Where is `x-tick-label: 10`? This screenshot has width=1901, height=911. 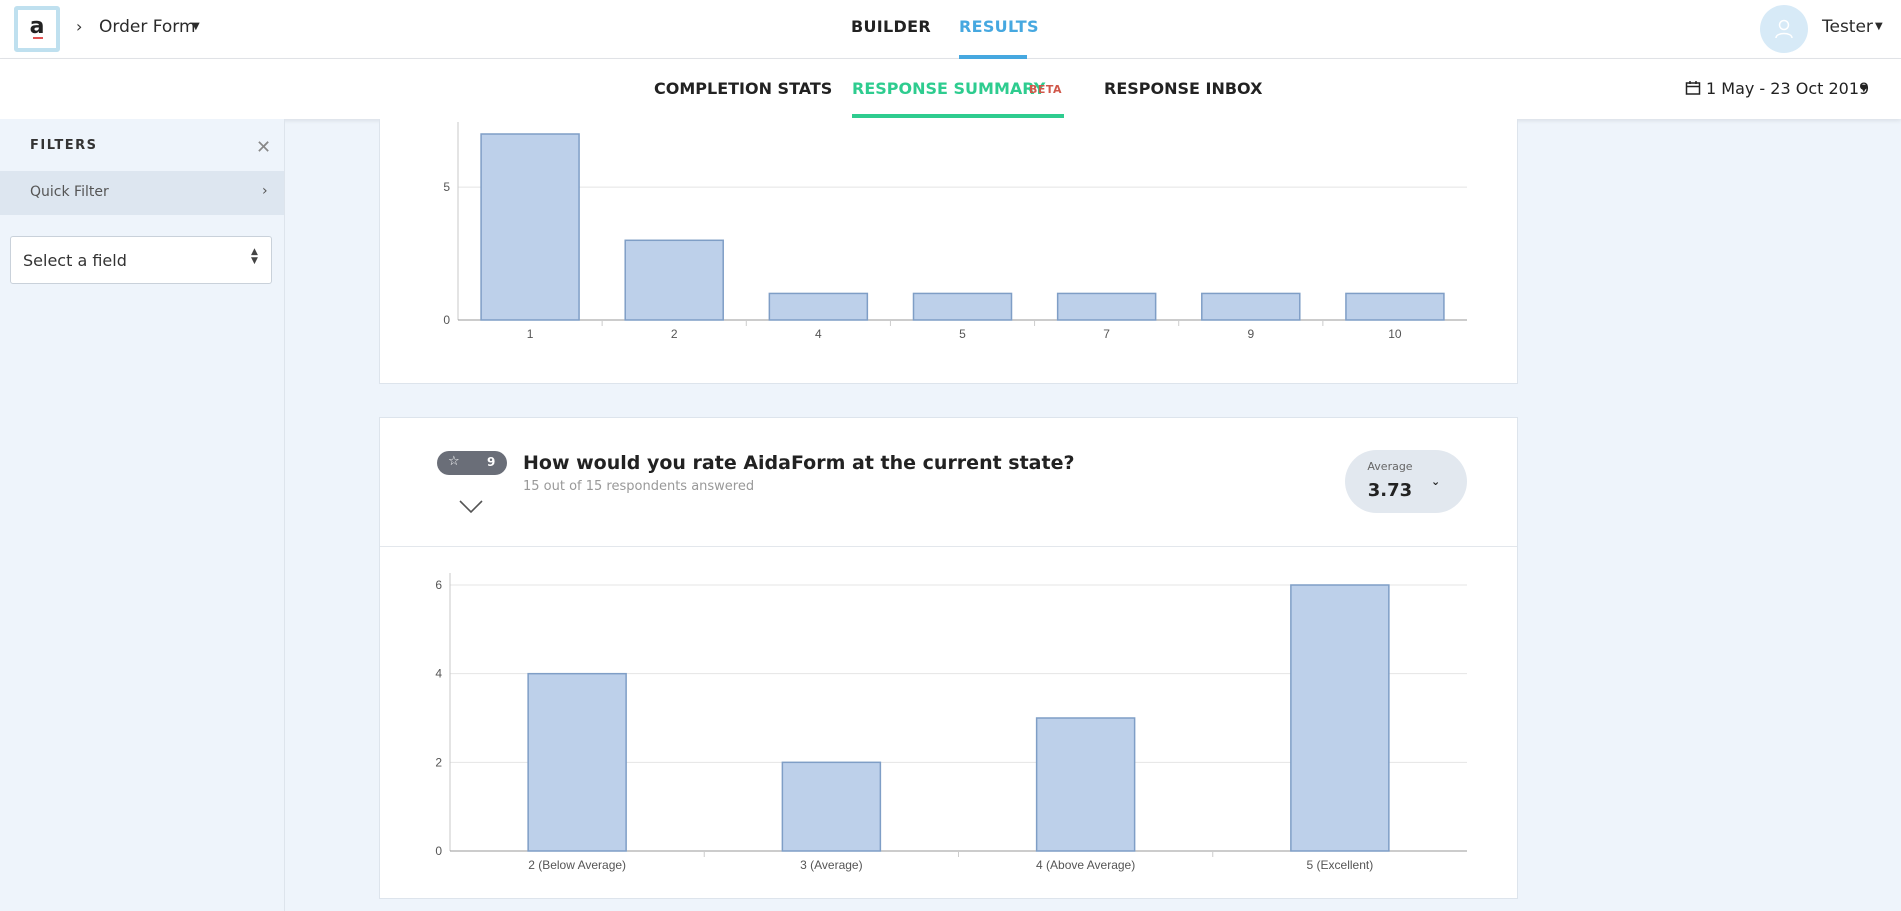 x-tick-label: 10 is located at coordinates (1395, 334).